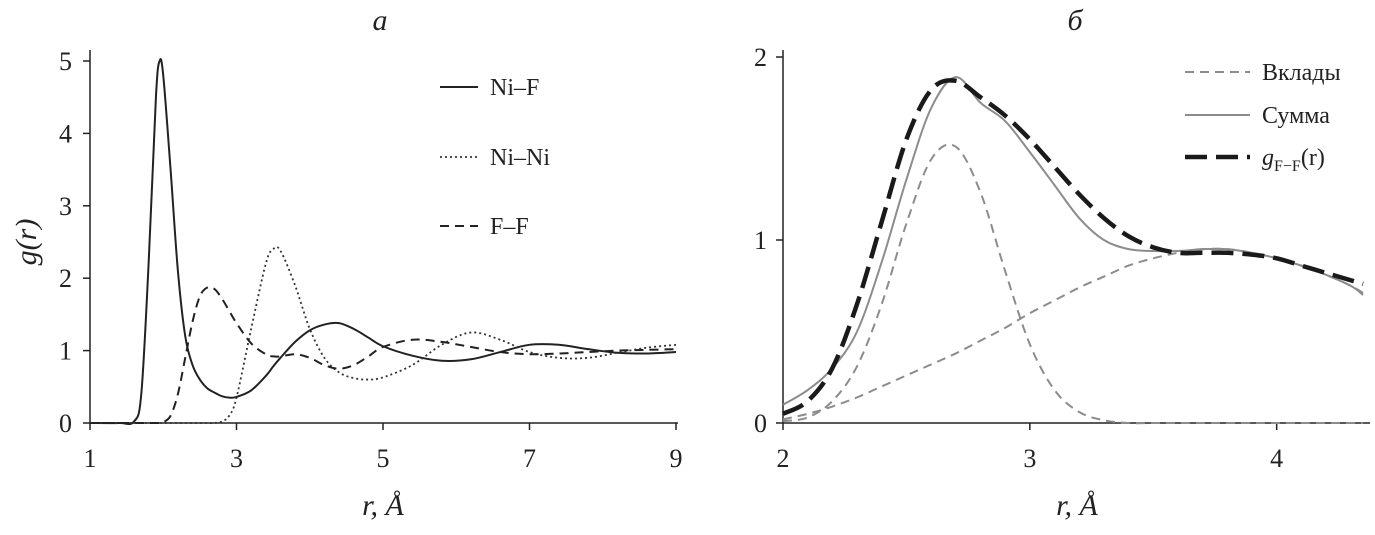  Describe the element at coordinates (380, 20) in the screenshot. I see `panel-title: а` at that location.